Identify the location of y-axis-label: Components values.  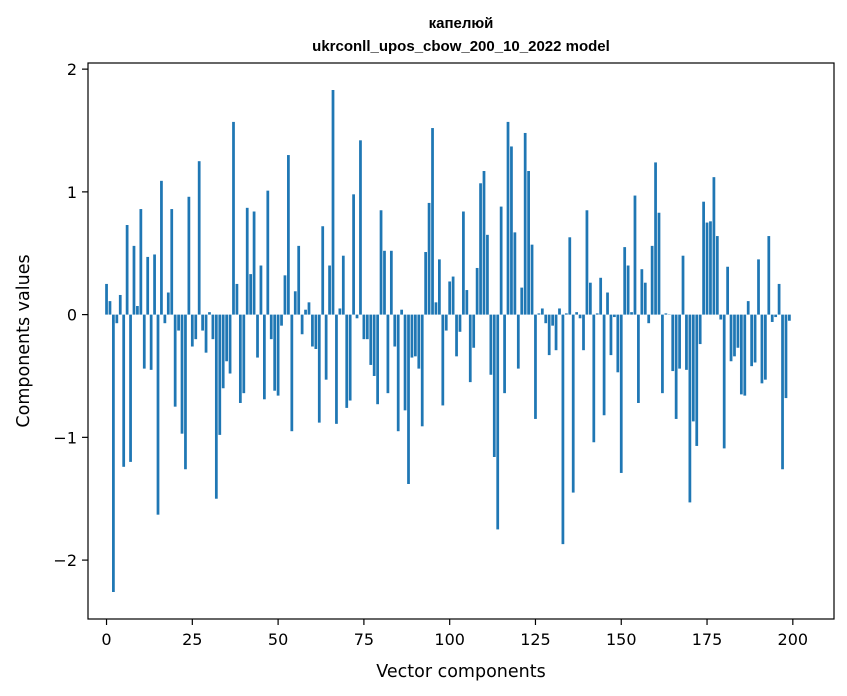
(24, 340).